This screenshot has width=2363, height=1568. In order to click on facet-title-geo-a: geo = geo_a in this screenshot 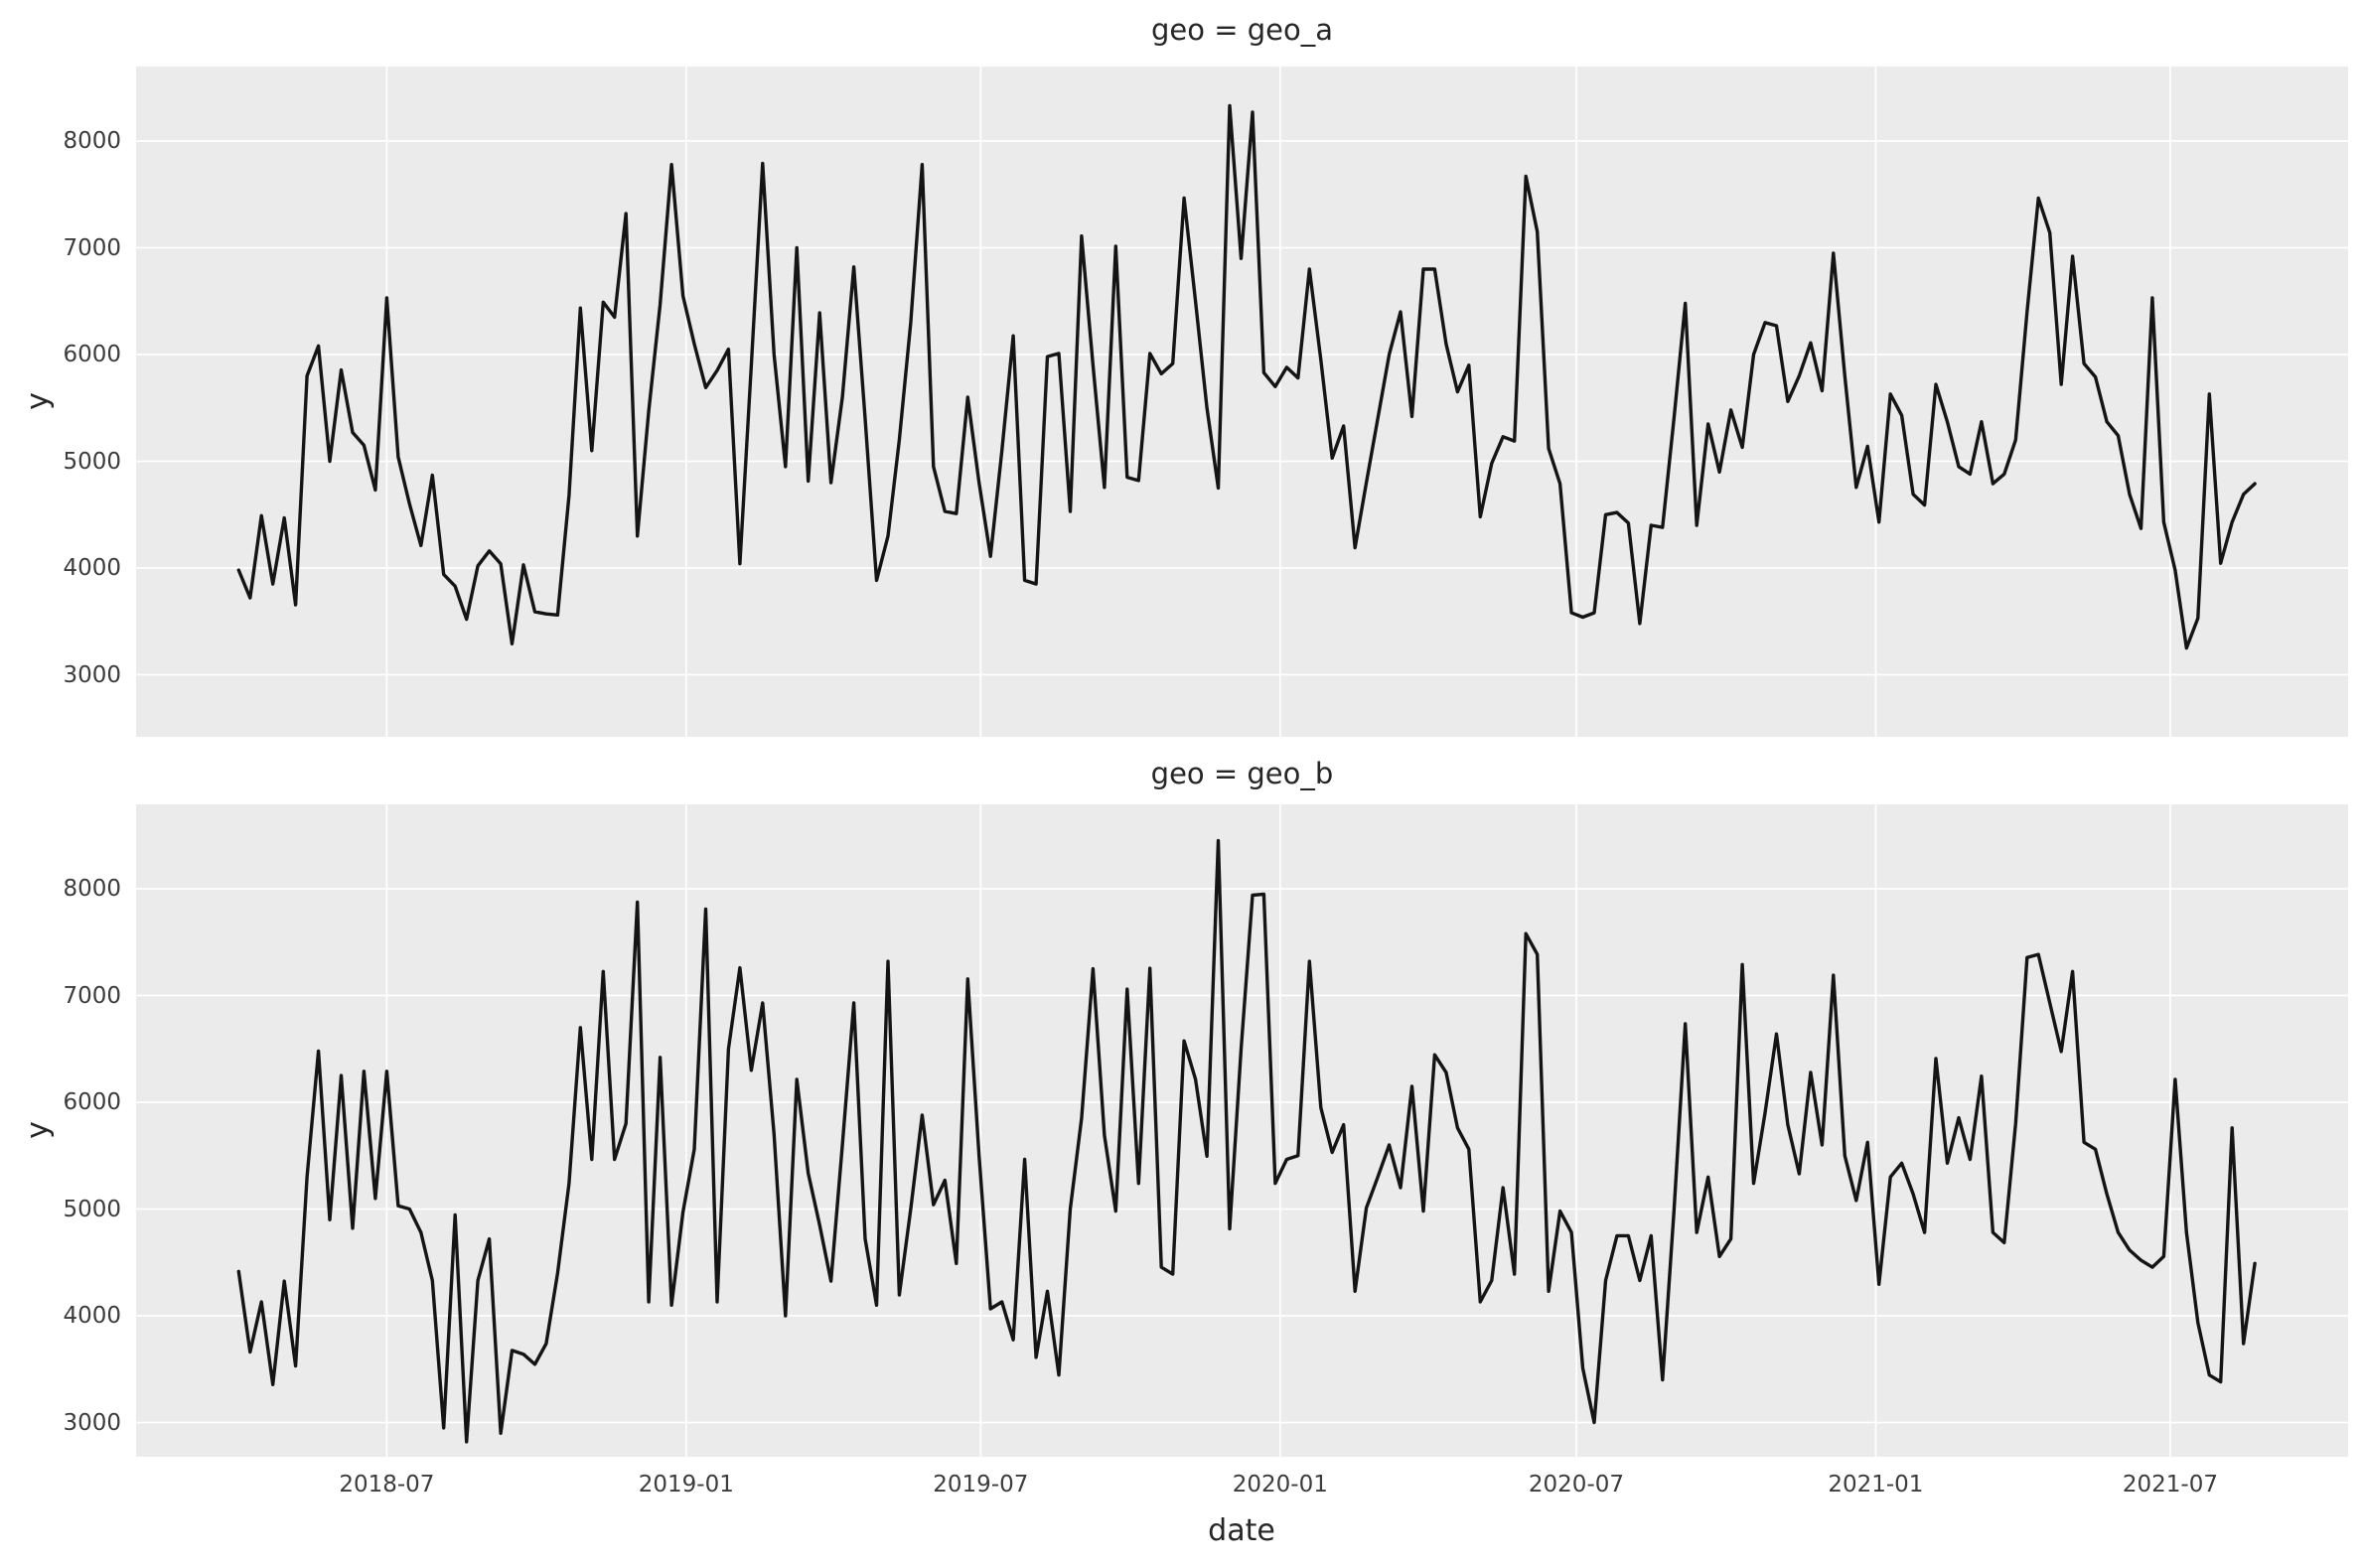, I will do `click(1242, 30)`.